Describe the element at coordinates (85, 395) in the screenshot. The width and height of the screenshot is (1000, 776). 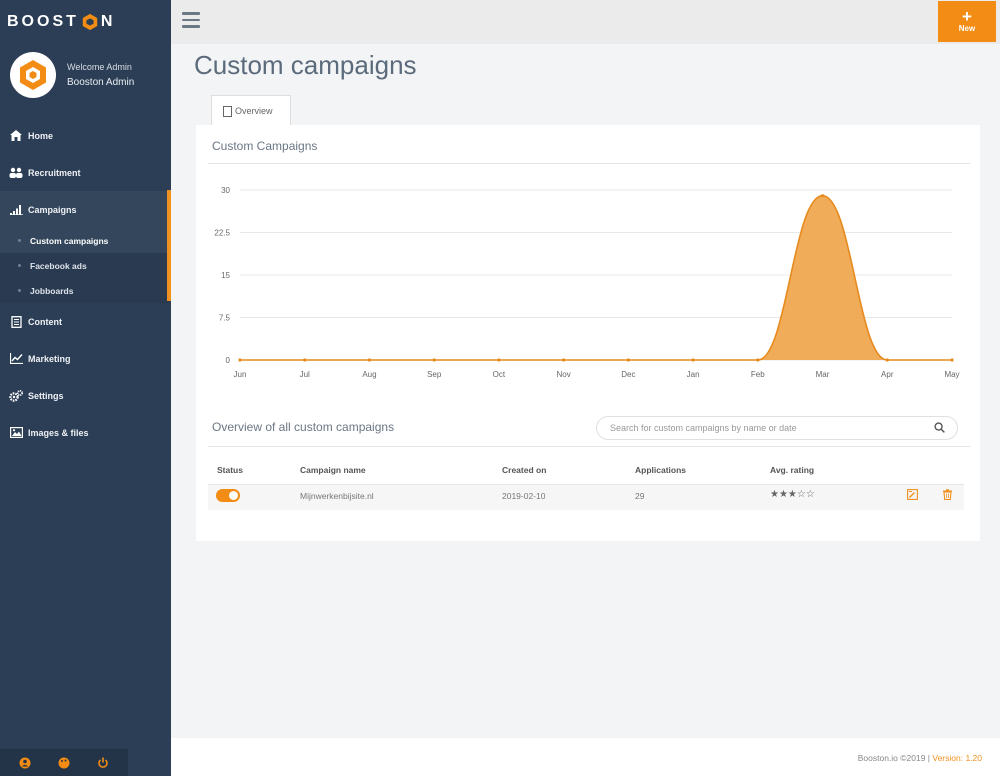
I see `nav-item-settings: Settings` at that location.